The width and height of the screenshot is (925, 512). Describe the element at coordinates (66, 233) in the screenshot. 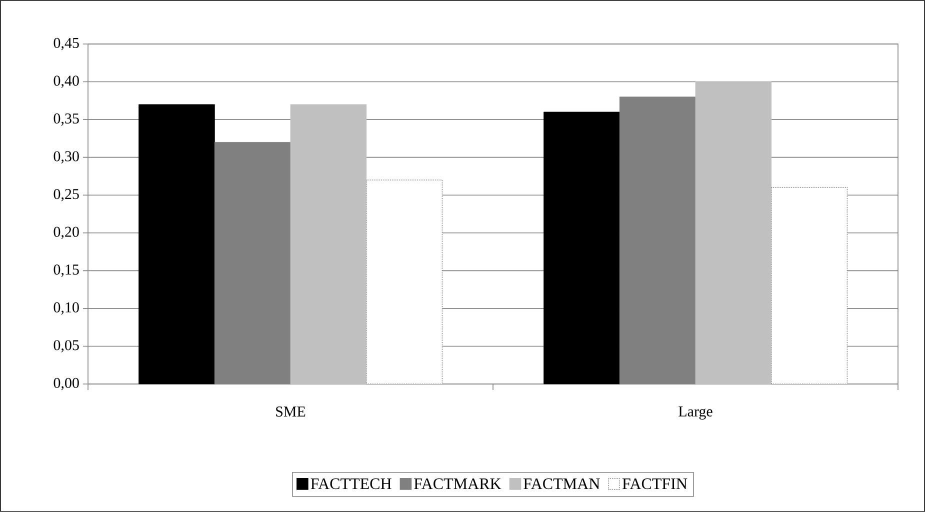

I see `y-tick-label: 0,20` at that location.